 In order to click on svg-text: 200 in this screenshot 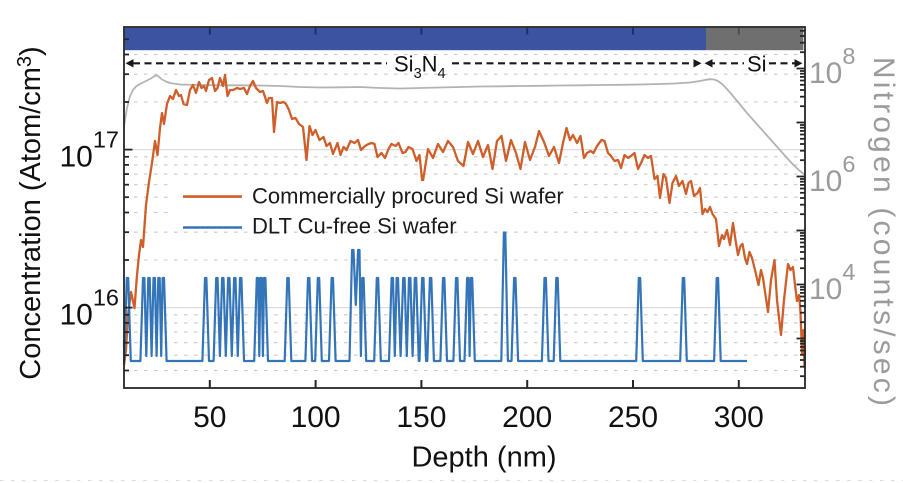, I will do `click(527, 417)`.